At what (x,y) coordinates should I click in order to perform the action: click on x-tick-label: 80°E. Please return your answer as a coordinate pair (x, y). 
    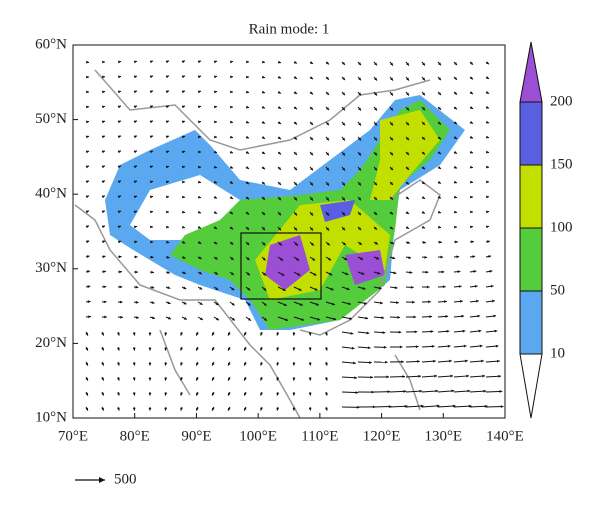
    Looking at the image, I should click on (135, 436).